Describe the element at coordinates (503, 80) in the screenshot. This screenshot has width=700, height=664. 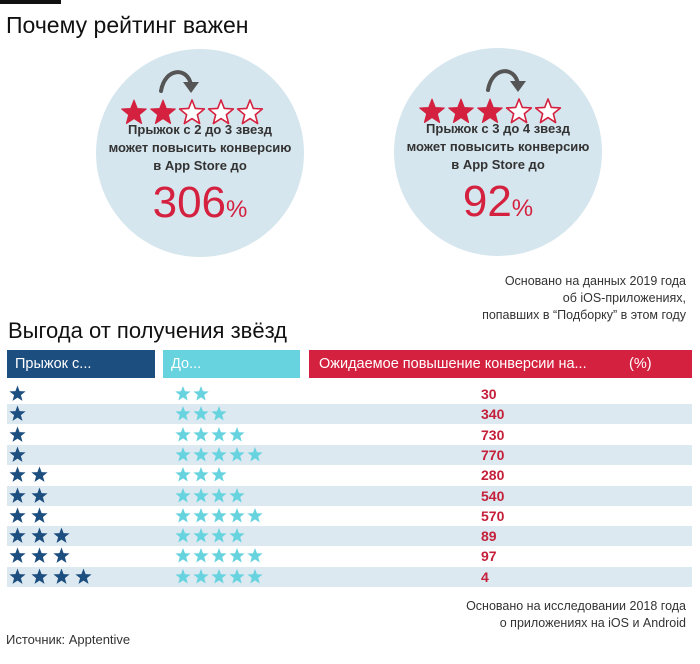
I see `curved-arrow-icon` at that location.